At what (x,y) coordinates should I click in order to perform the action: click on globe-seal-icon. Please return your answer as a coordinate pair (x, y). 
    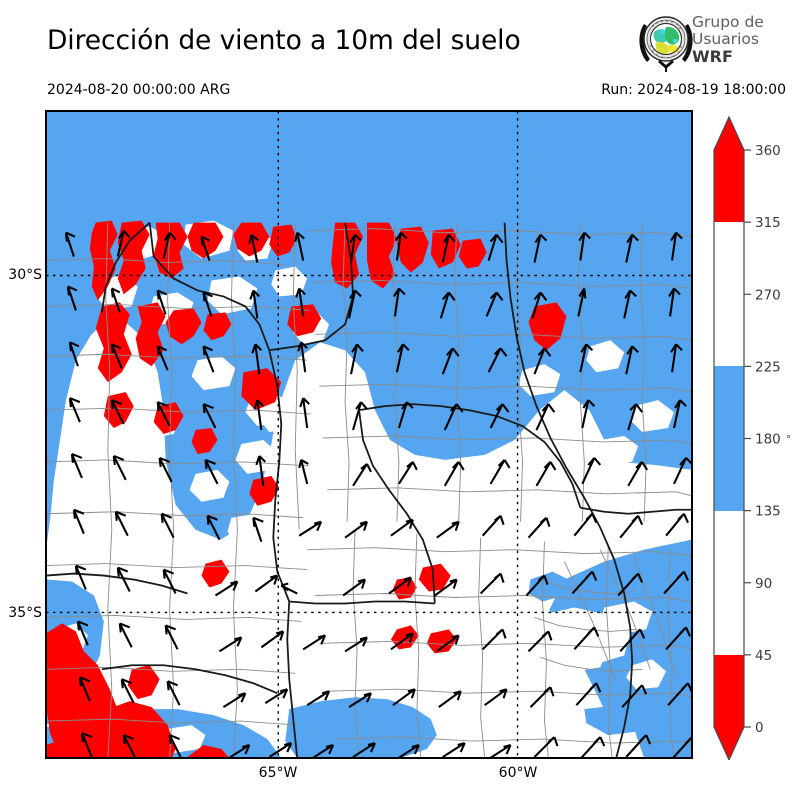
    Looking at the image, I should click on (666, 44).